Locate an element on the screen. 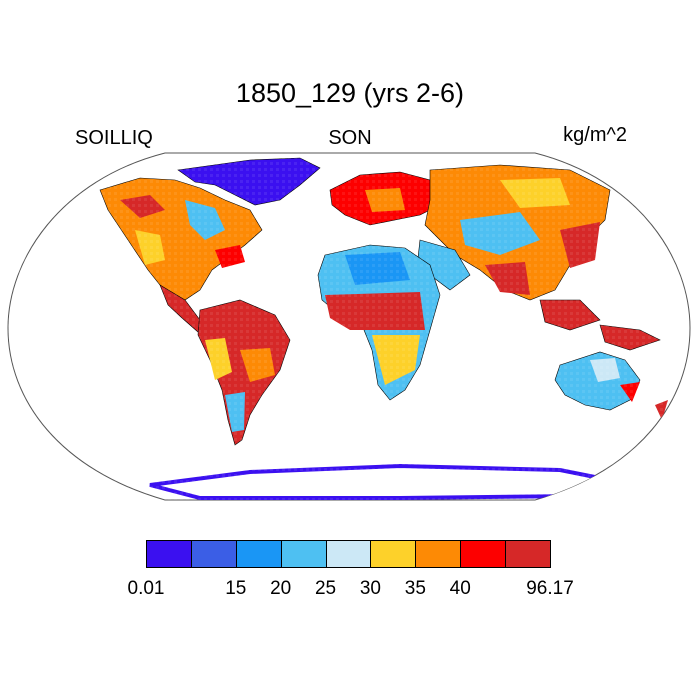  season-label: SON is located at coordinates (350, 138).